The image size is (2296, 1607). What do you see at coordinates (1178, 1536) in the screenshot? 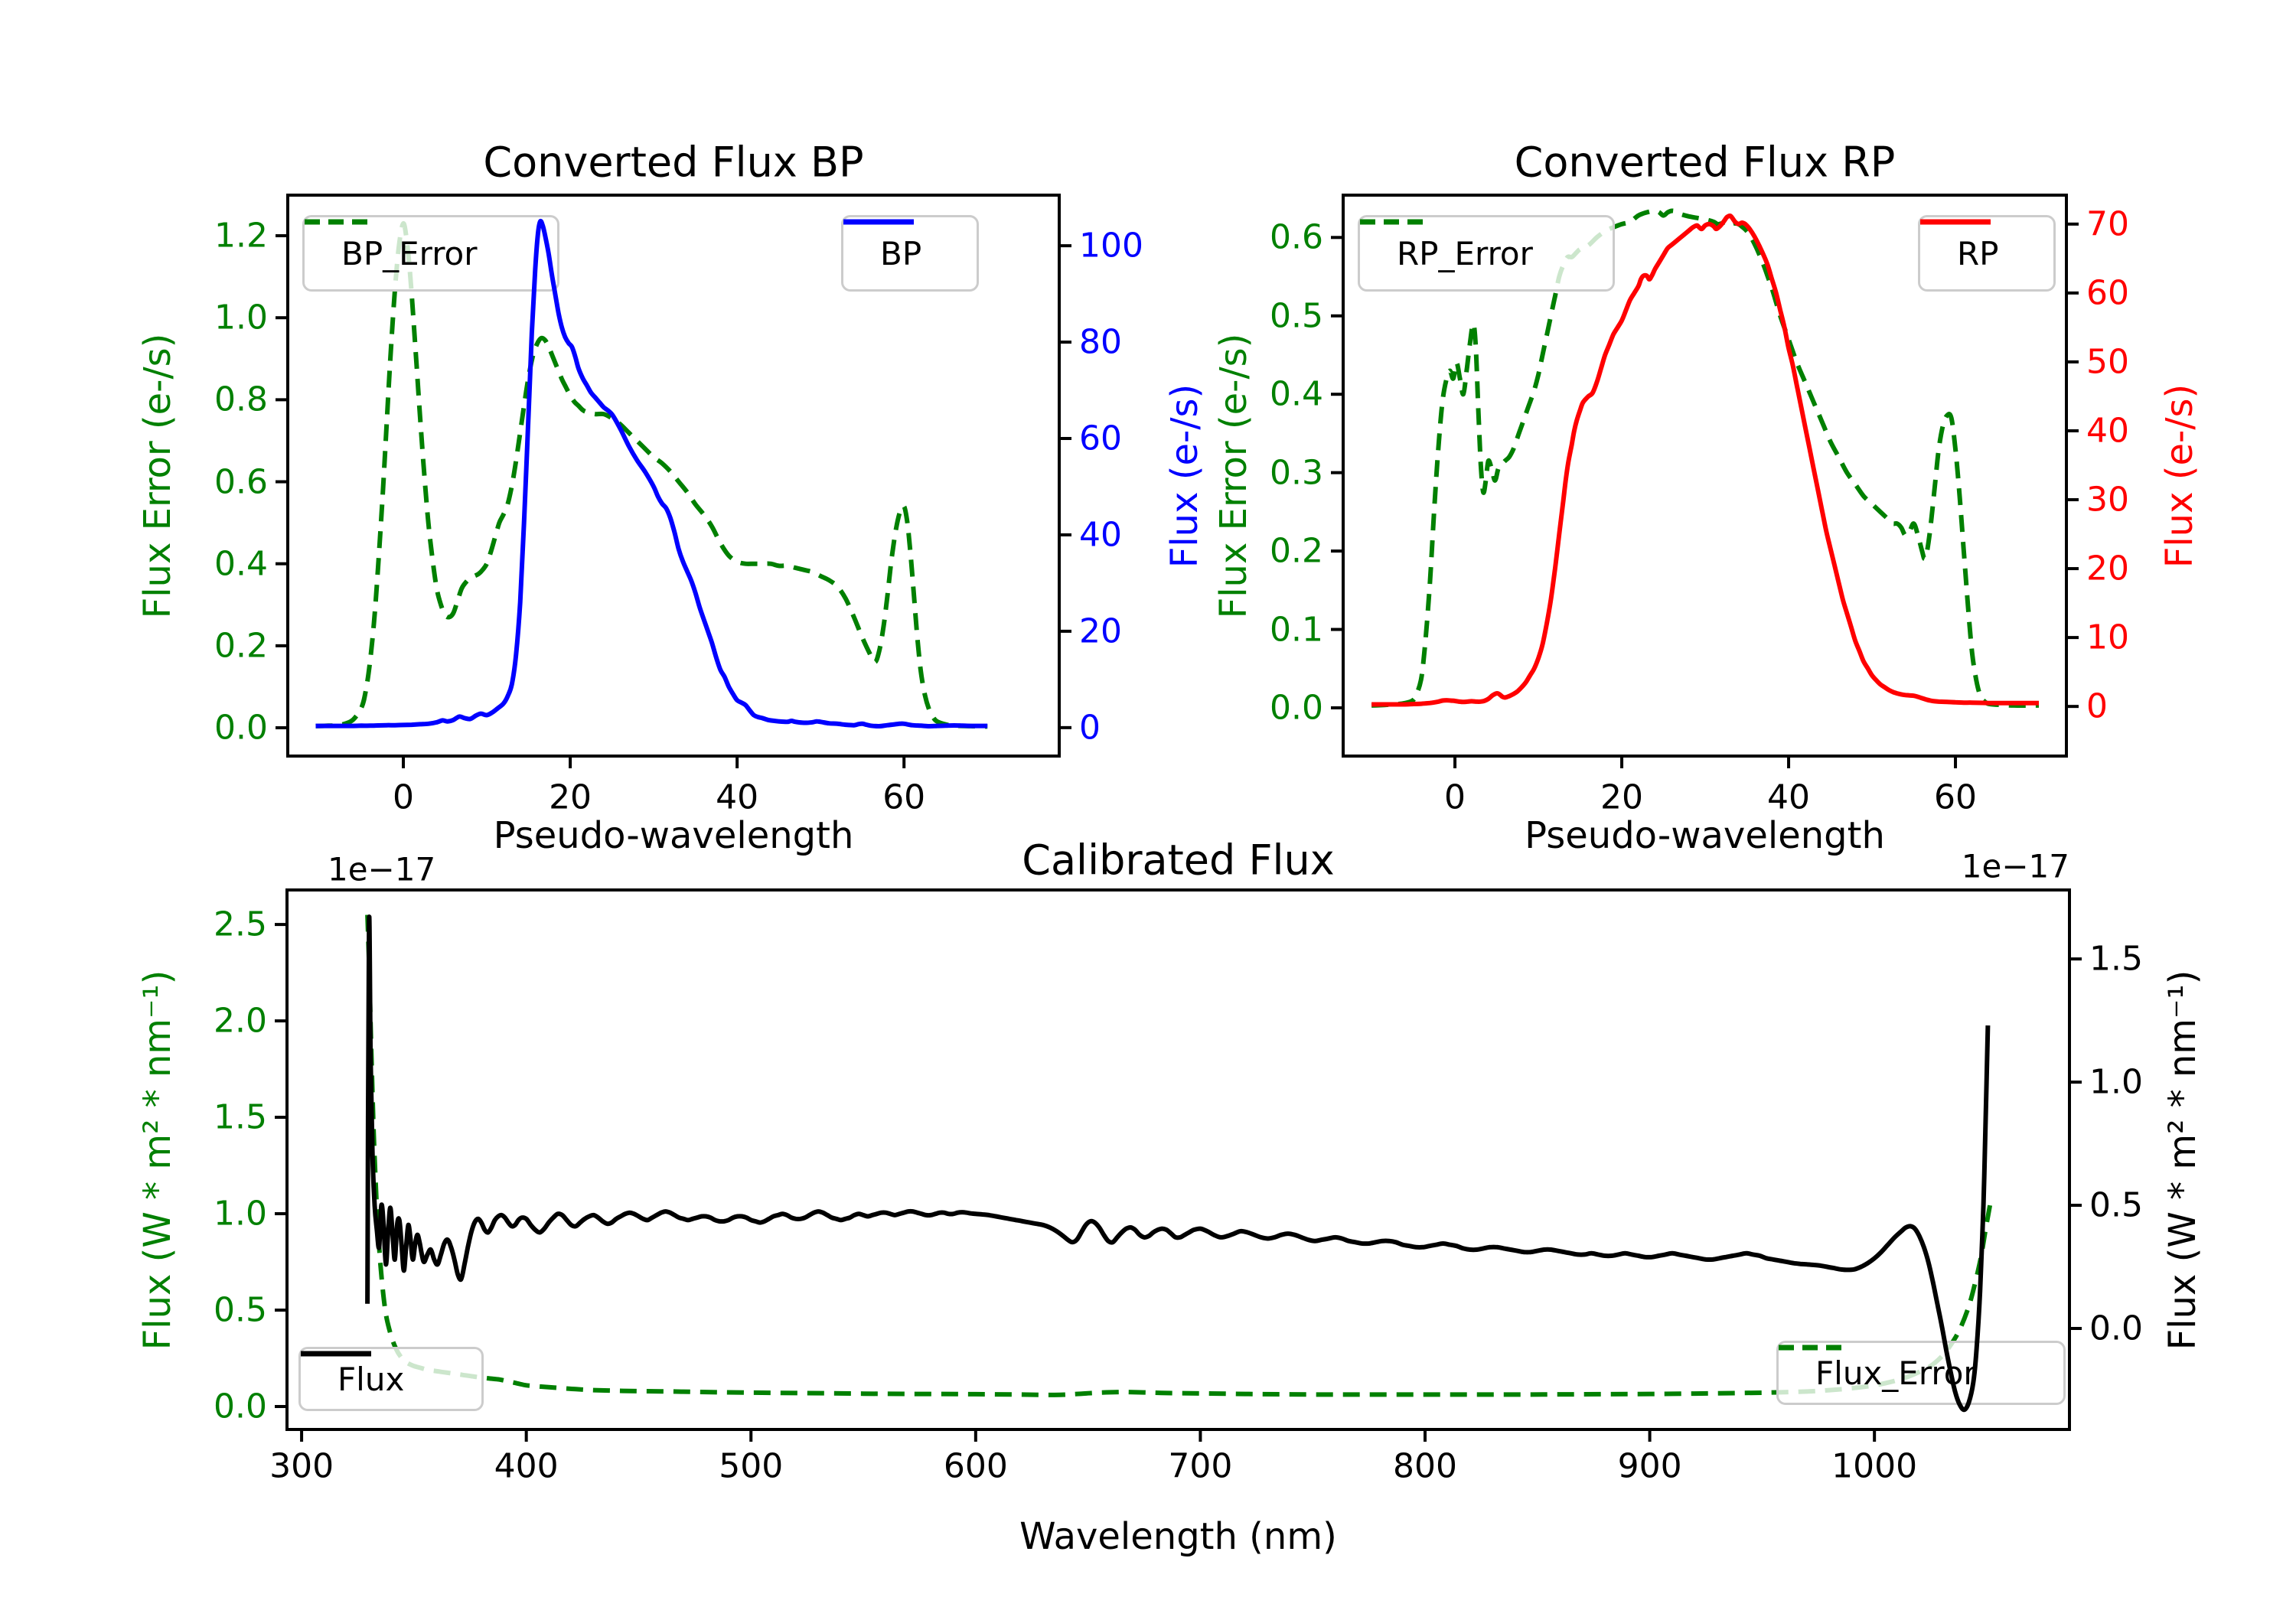
I see `x-axis-label-wavelength: Wavelength (nm)` at bounding box center [1178, 1536].